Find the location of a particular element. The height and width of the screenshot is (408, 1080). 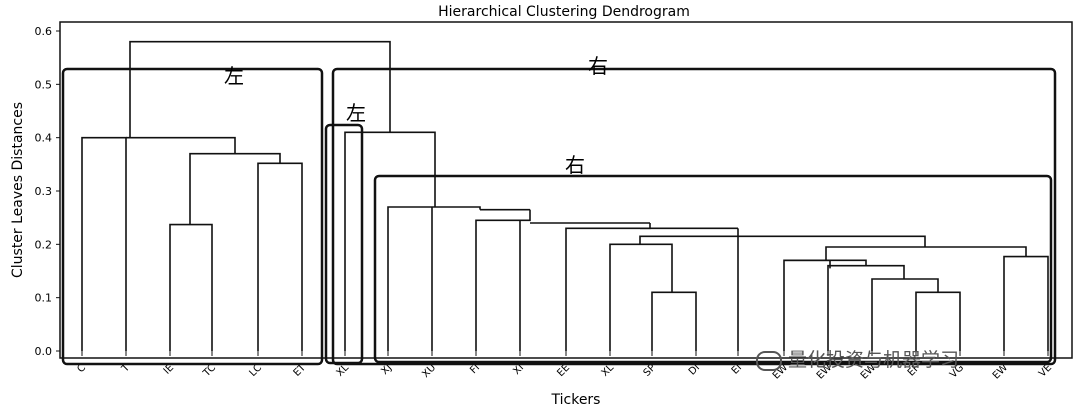

y-axis-label: Cluster Leaves Distances is located at coordinates (18, 190).